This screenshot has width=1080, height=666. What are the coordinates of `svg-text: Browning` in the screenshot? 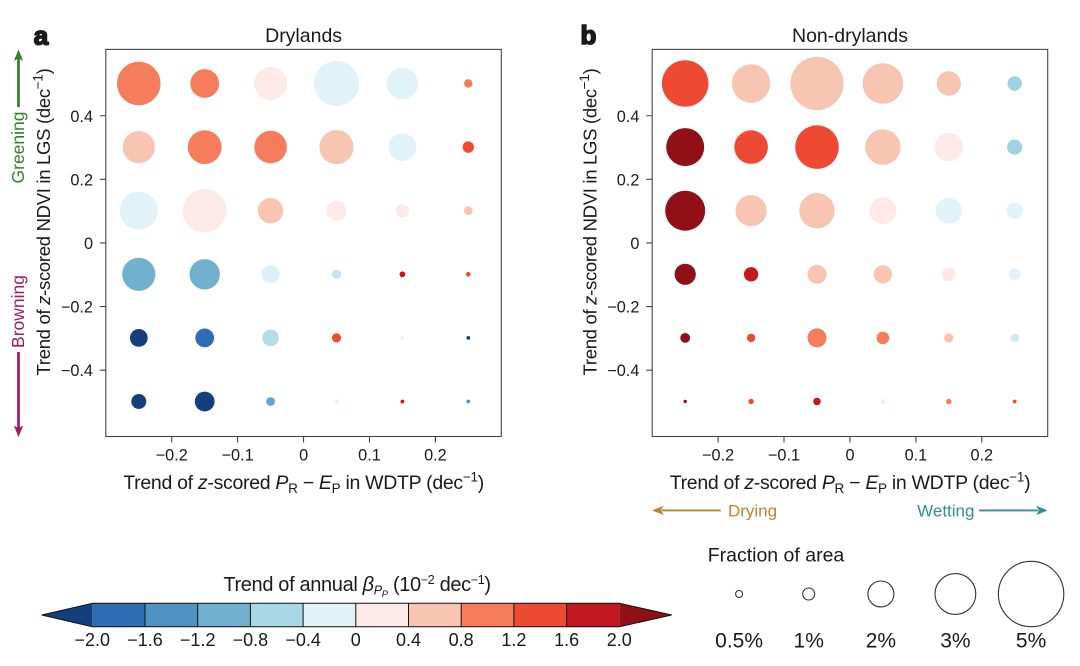 It's located at (18, 311).